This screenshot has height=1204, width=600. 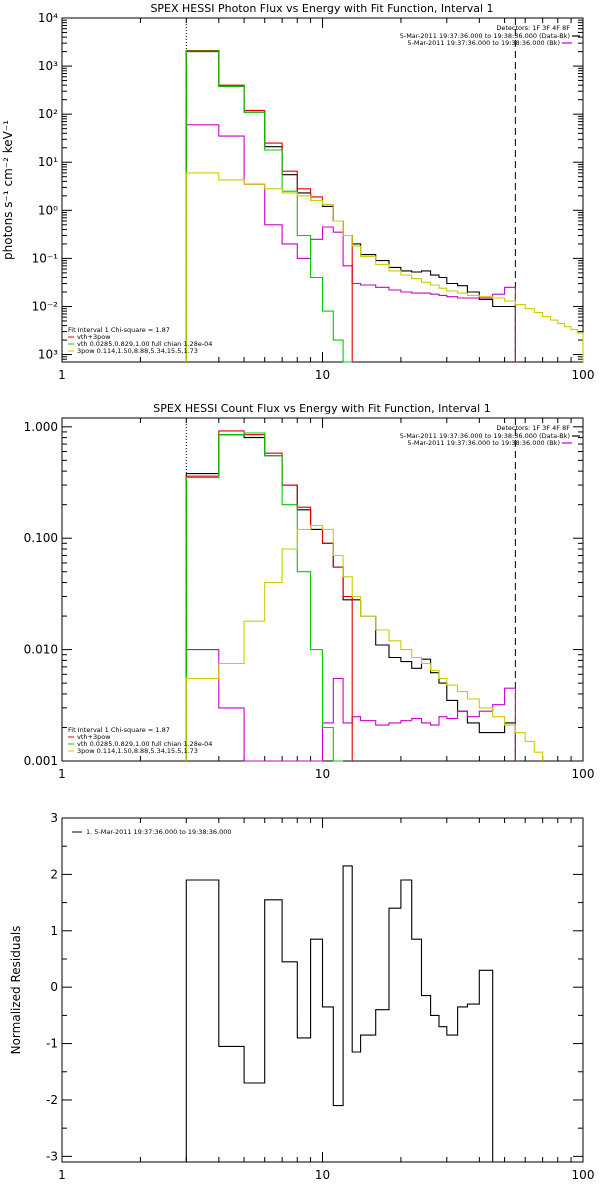 I want to click on photon-x-tick-label: 10, so click(x=322, y=375).